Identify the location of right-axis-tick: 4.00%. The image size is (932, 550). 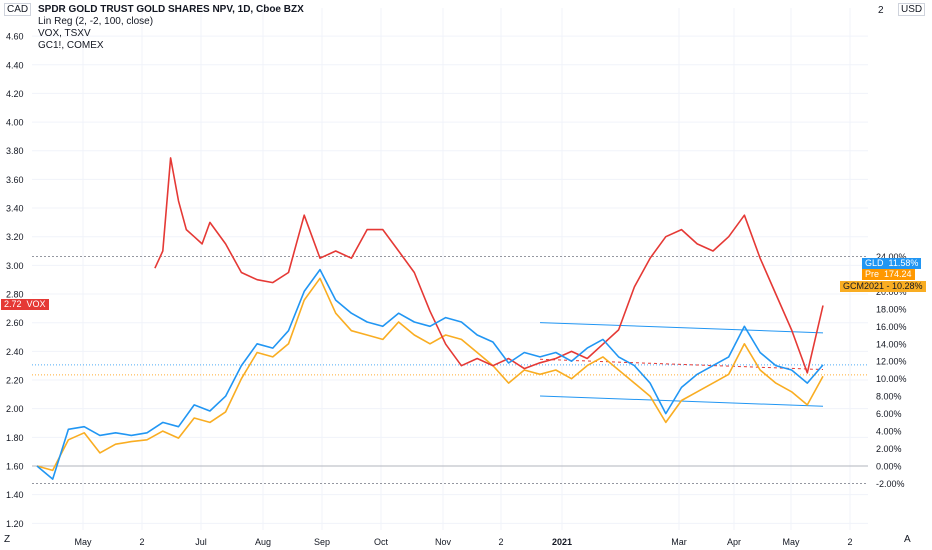
(889, 432).